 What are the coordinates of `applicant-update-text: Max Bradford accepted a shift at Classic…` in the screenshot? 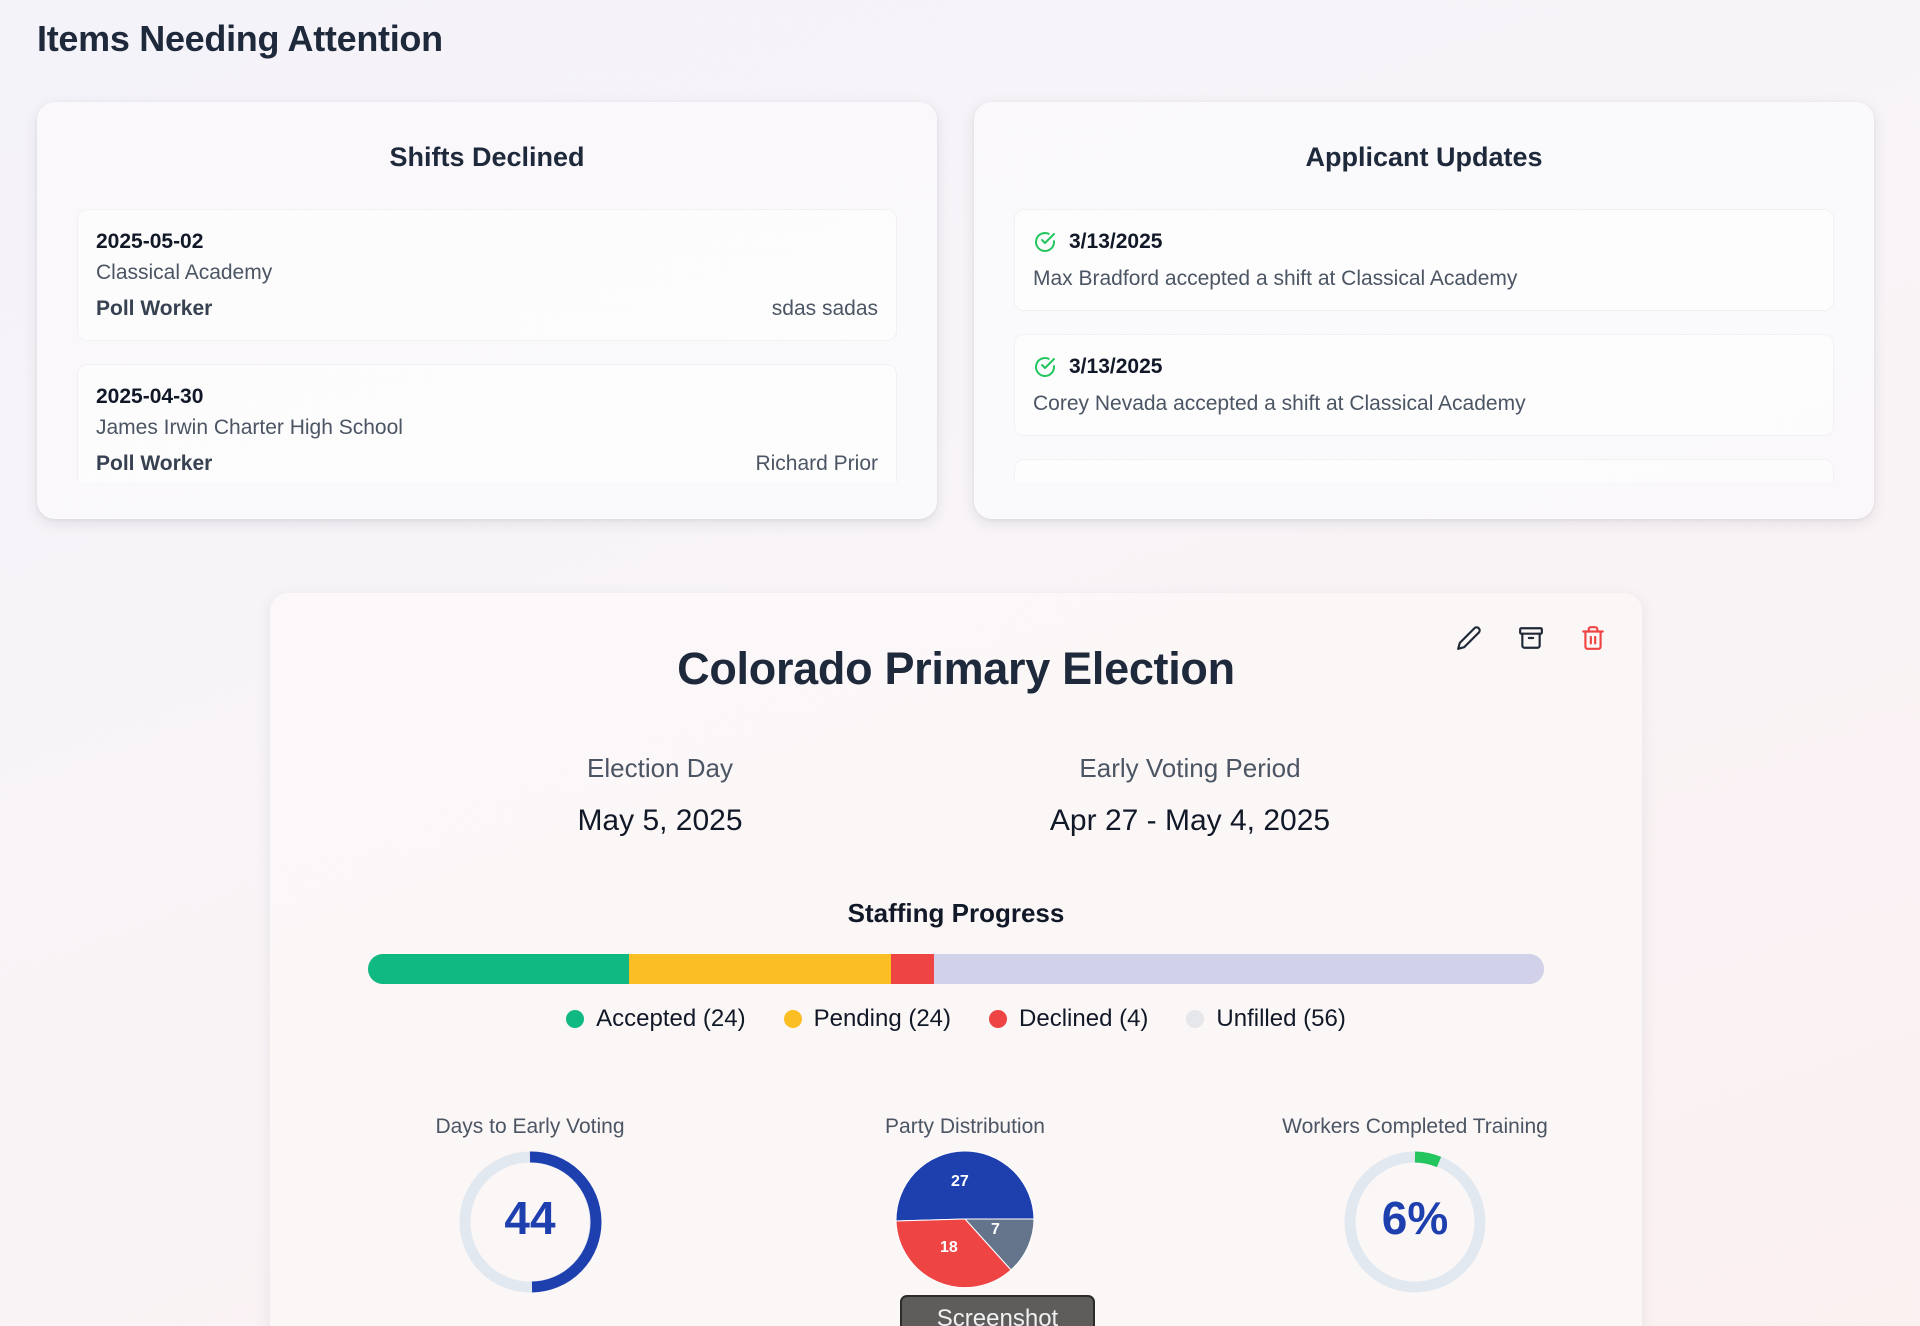 It's located at (1275, 278).